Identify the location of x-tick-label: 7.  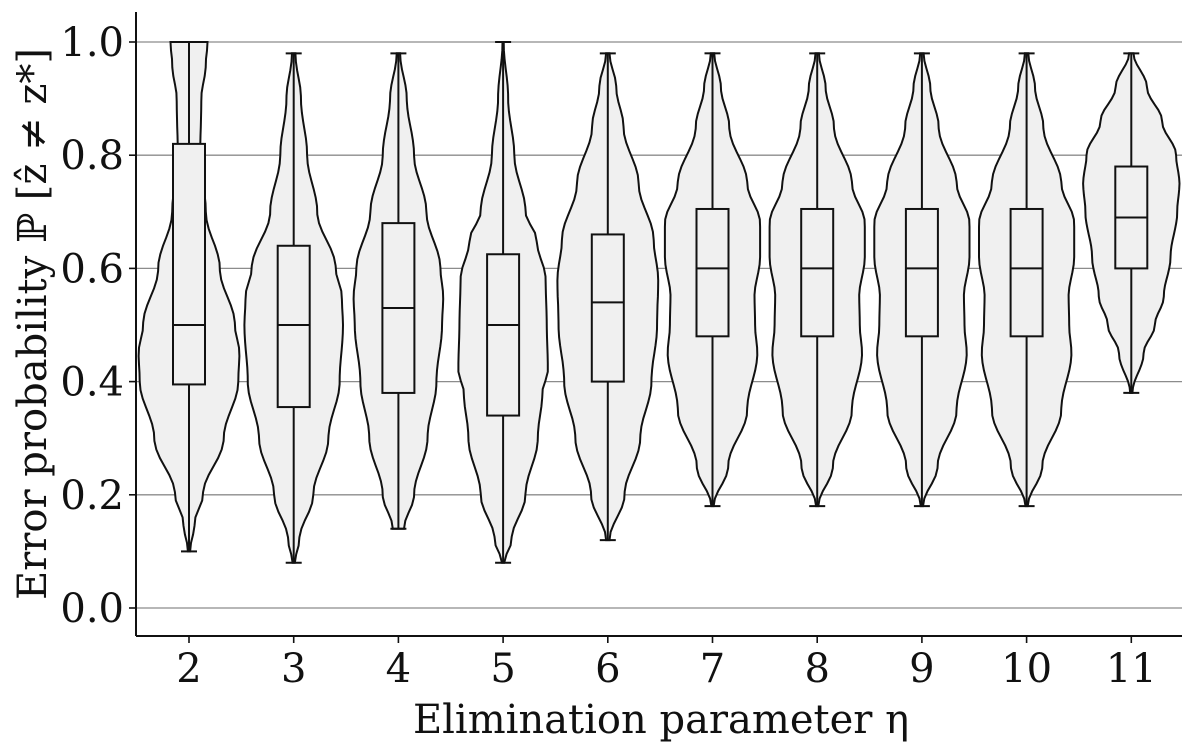
(712, 669).